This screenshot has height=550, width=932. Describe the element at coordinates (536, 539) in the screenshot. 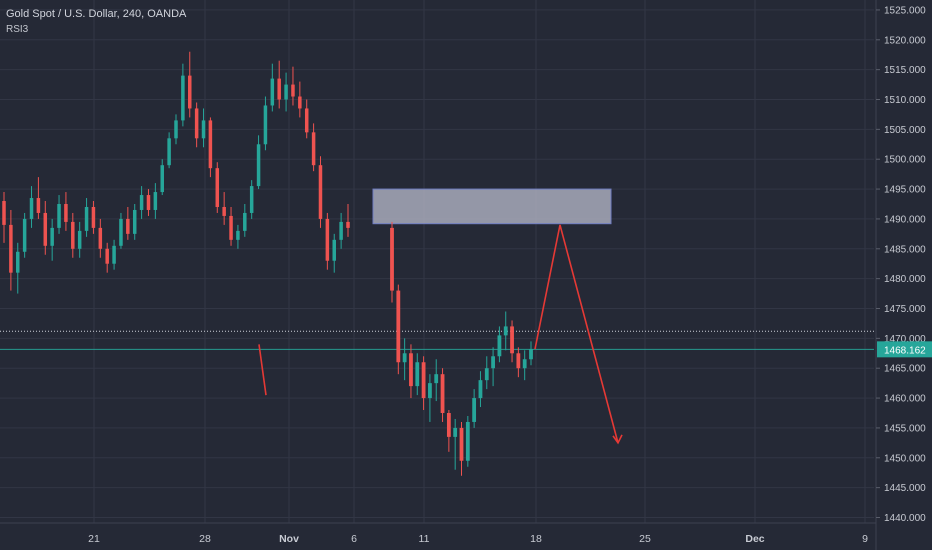

I see `time-tick-label: 18` at that location.